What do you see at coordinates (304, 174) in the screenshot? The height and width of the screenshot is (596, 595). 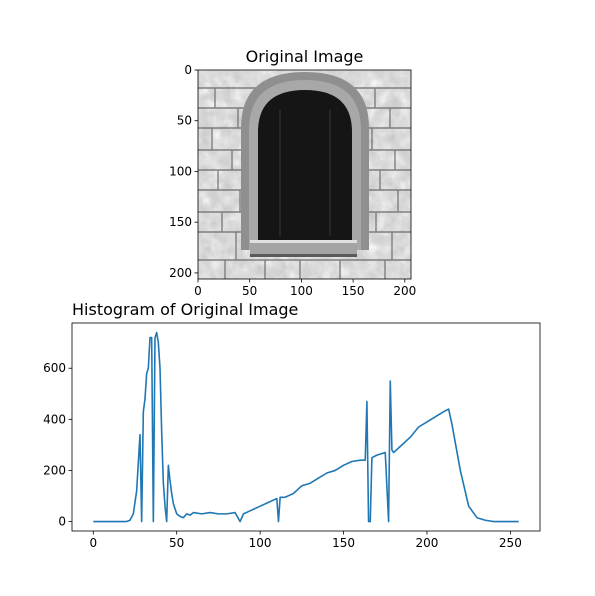 I see `stone-window-image` at bounding box center [304, 174].